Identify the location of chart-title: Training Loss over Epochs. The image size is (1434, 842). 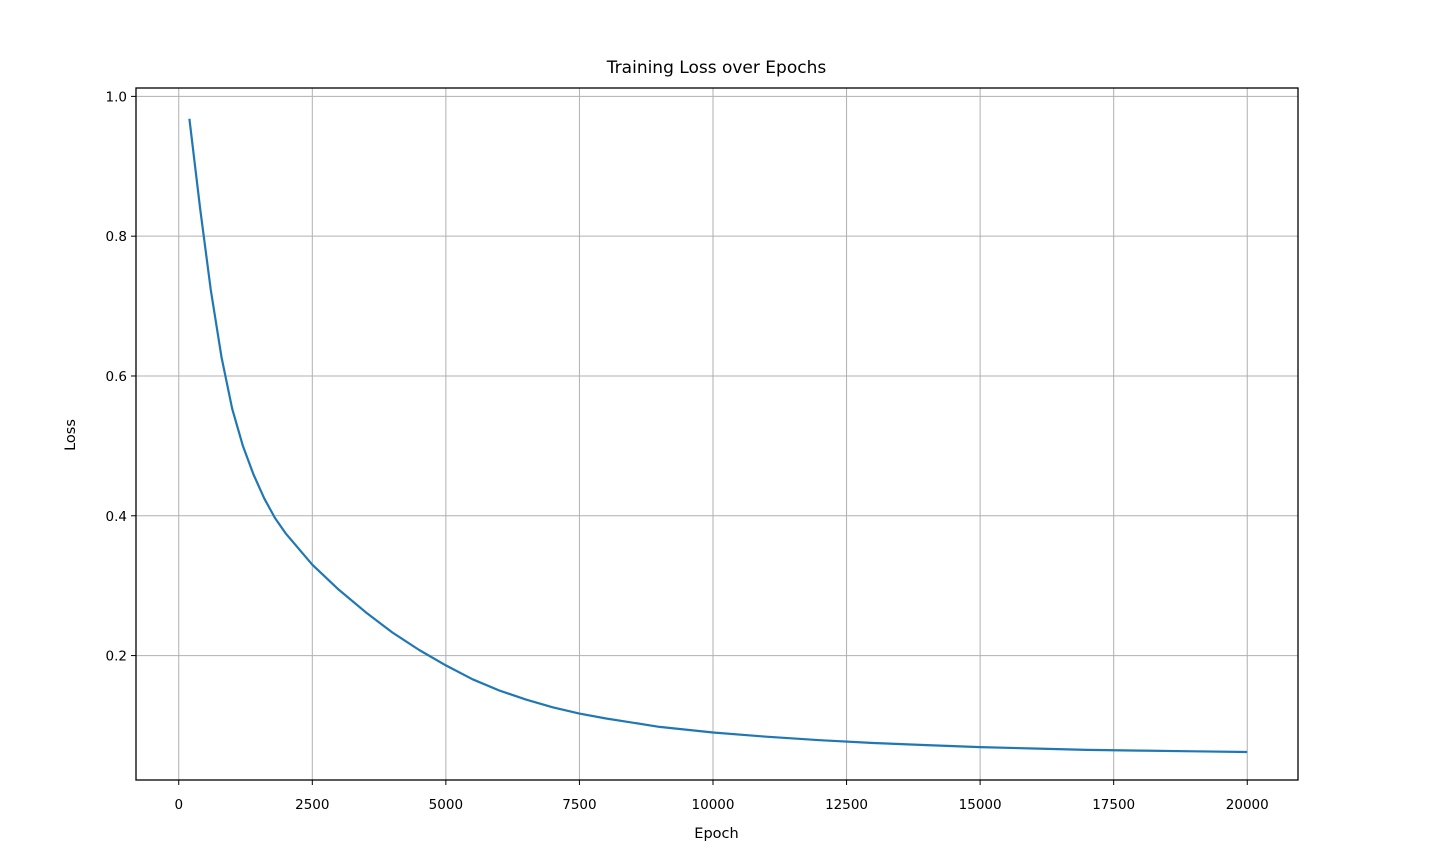
(716, 68).